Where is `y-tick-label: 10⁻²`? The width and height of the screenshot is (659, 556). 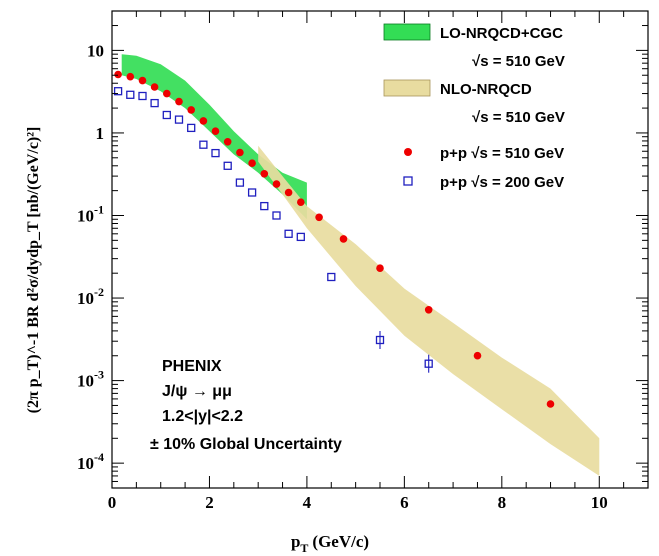
y-tick-label: 10⁻² is located at coordinates (90, 296).